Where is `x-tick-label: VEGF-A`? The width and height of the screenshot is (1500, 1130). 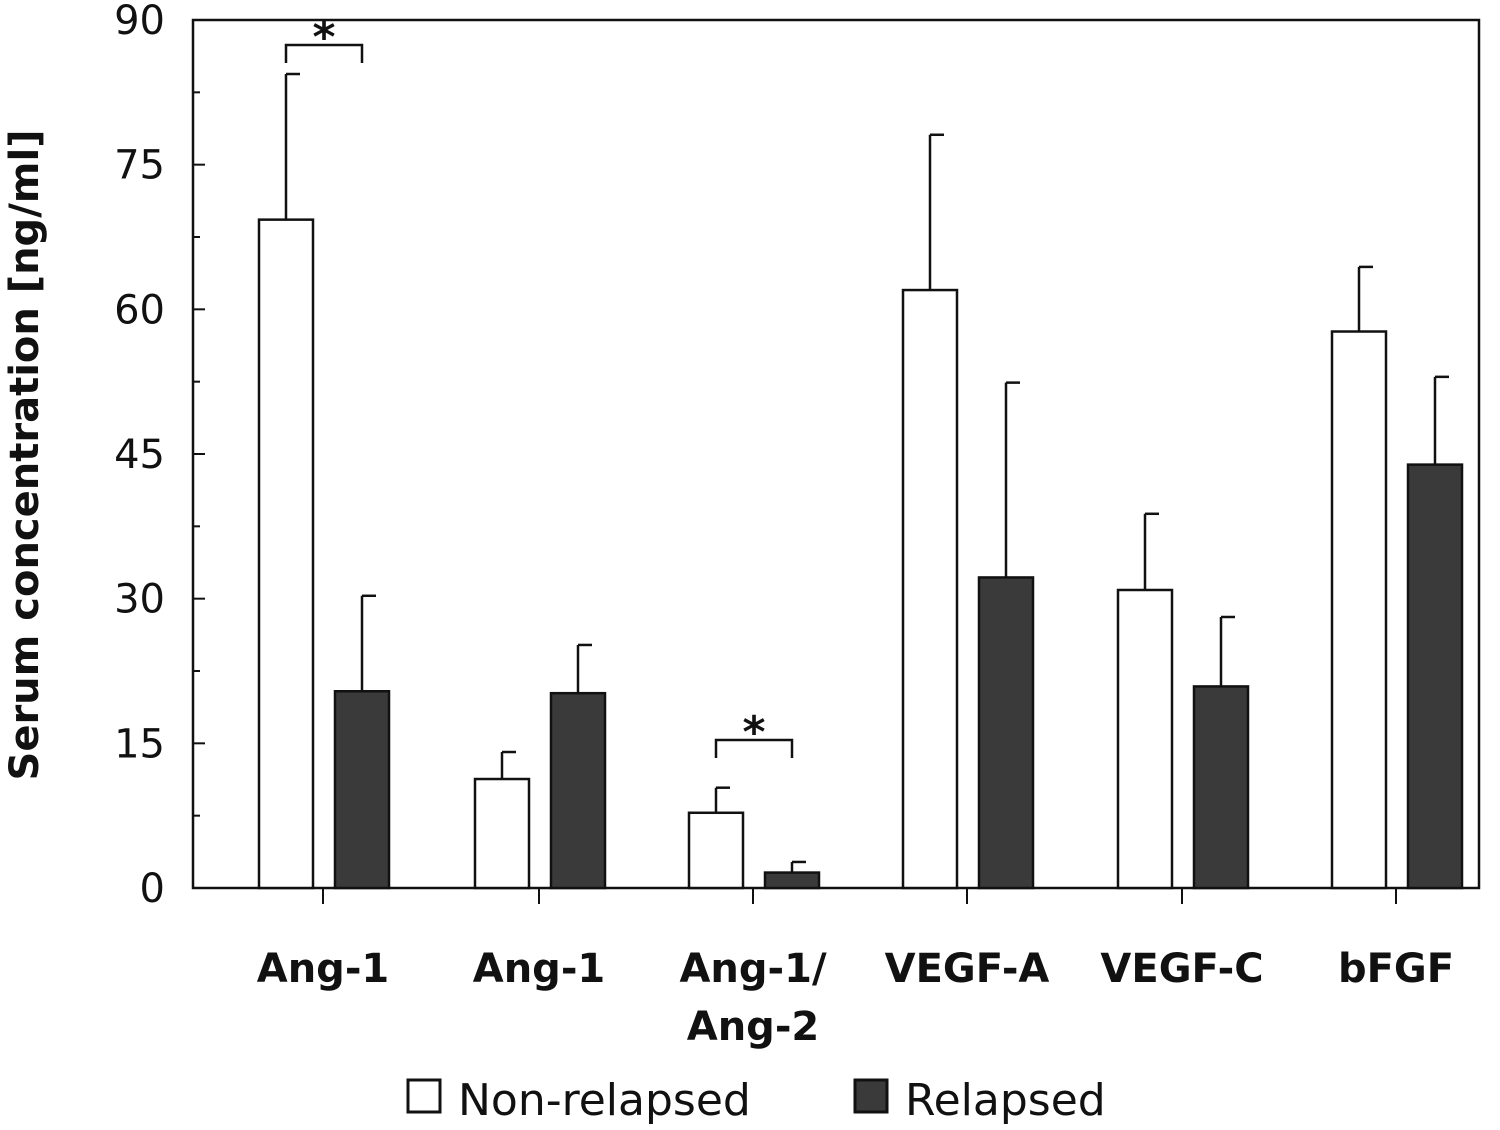
x-tick-label: VEGF-A is located at coordinates (967, 969).